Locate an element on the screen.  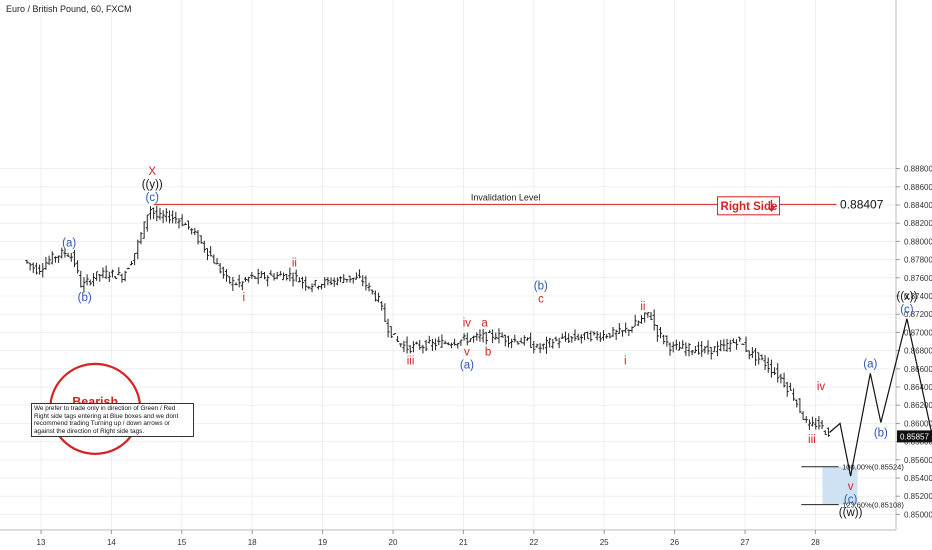
right-side-label: Right Side is located at coordinates (749, 207).